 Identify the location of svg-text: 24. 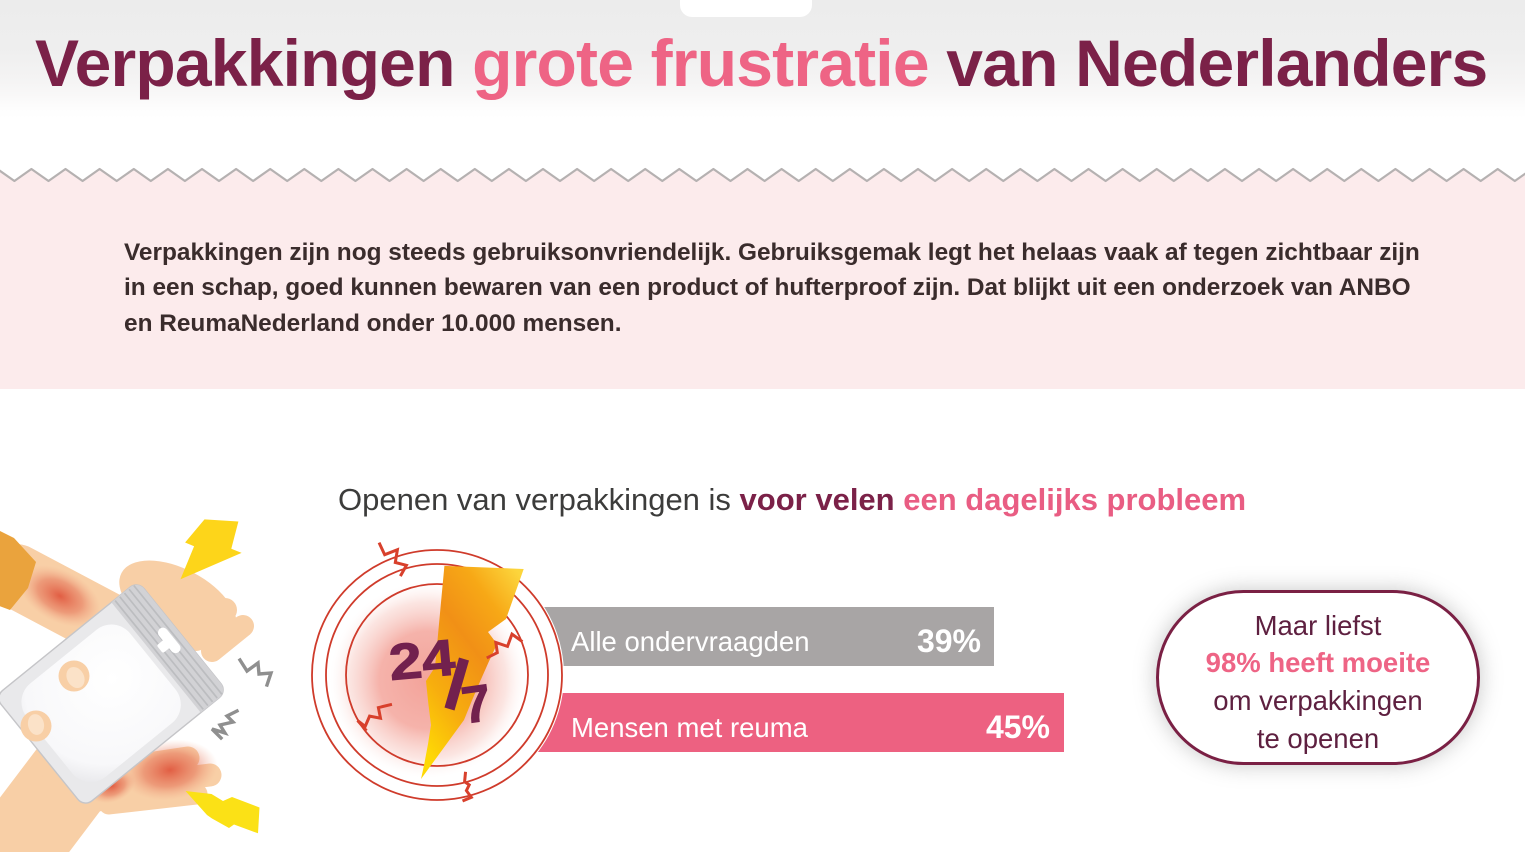
(422, 659).